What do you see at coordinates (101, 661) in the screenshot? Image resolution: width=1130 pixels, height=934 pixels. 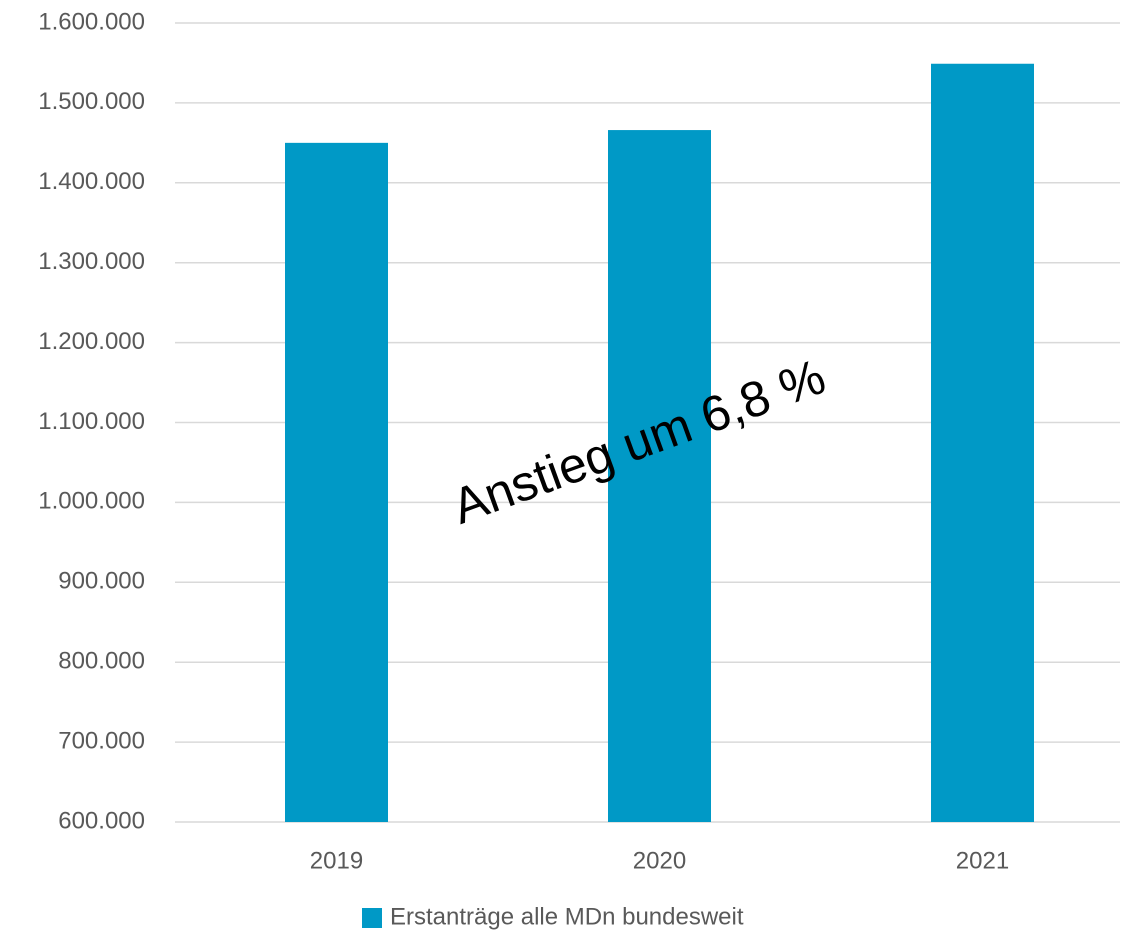 I see `y-tick-label: 800.000` at bounding box center [101, 661].